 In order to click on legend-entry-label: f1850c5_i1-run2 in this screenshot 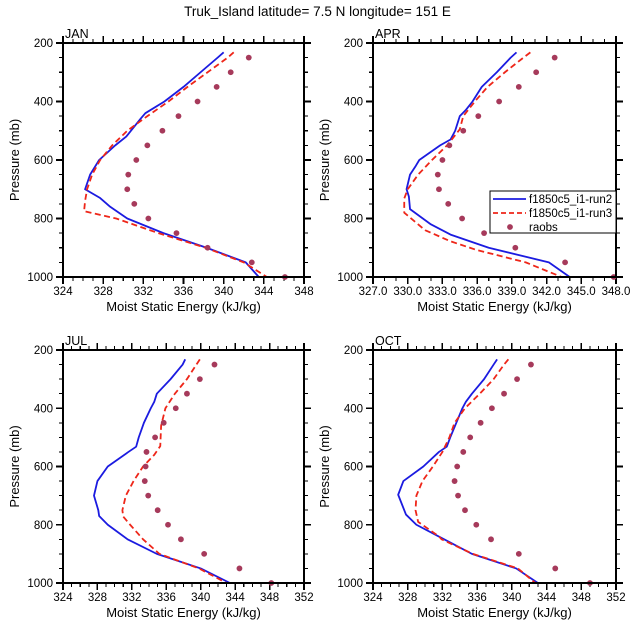, I will do `click(570, 200)`.